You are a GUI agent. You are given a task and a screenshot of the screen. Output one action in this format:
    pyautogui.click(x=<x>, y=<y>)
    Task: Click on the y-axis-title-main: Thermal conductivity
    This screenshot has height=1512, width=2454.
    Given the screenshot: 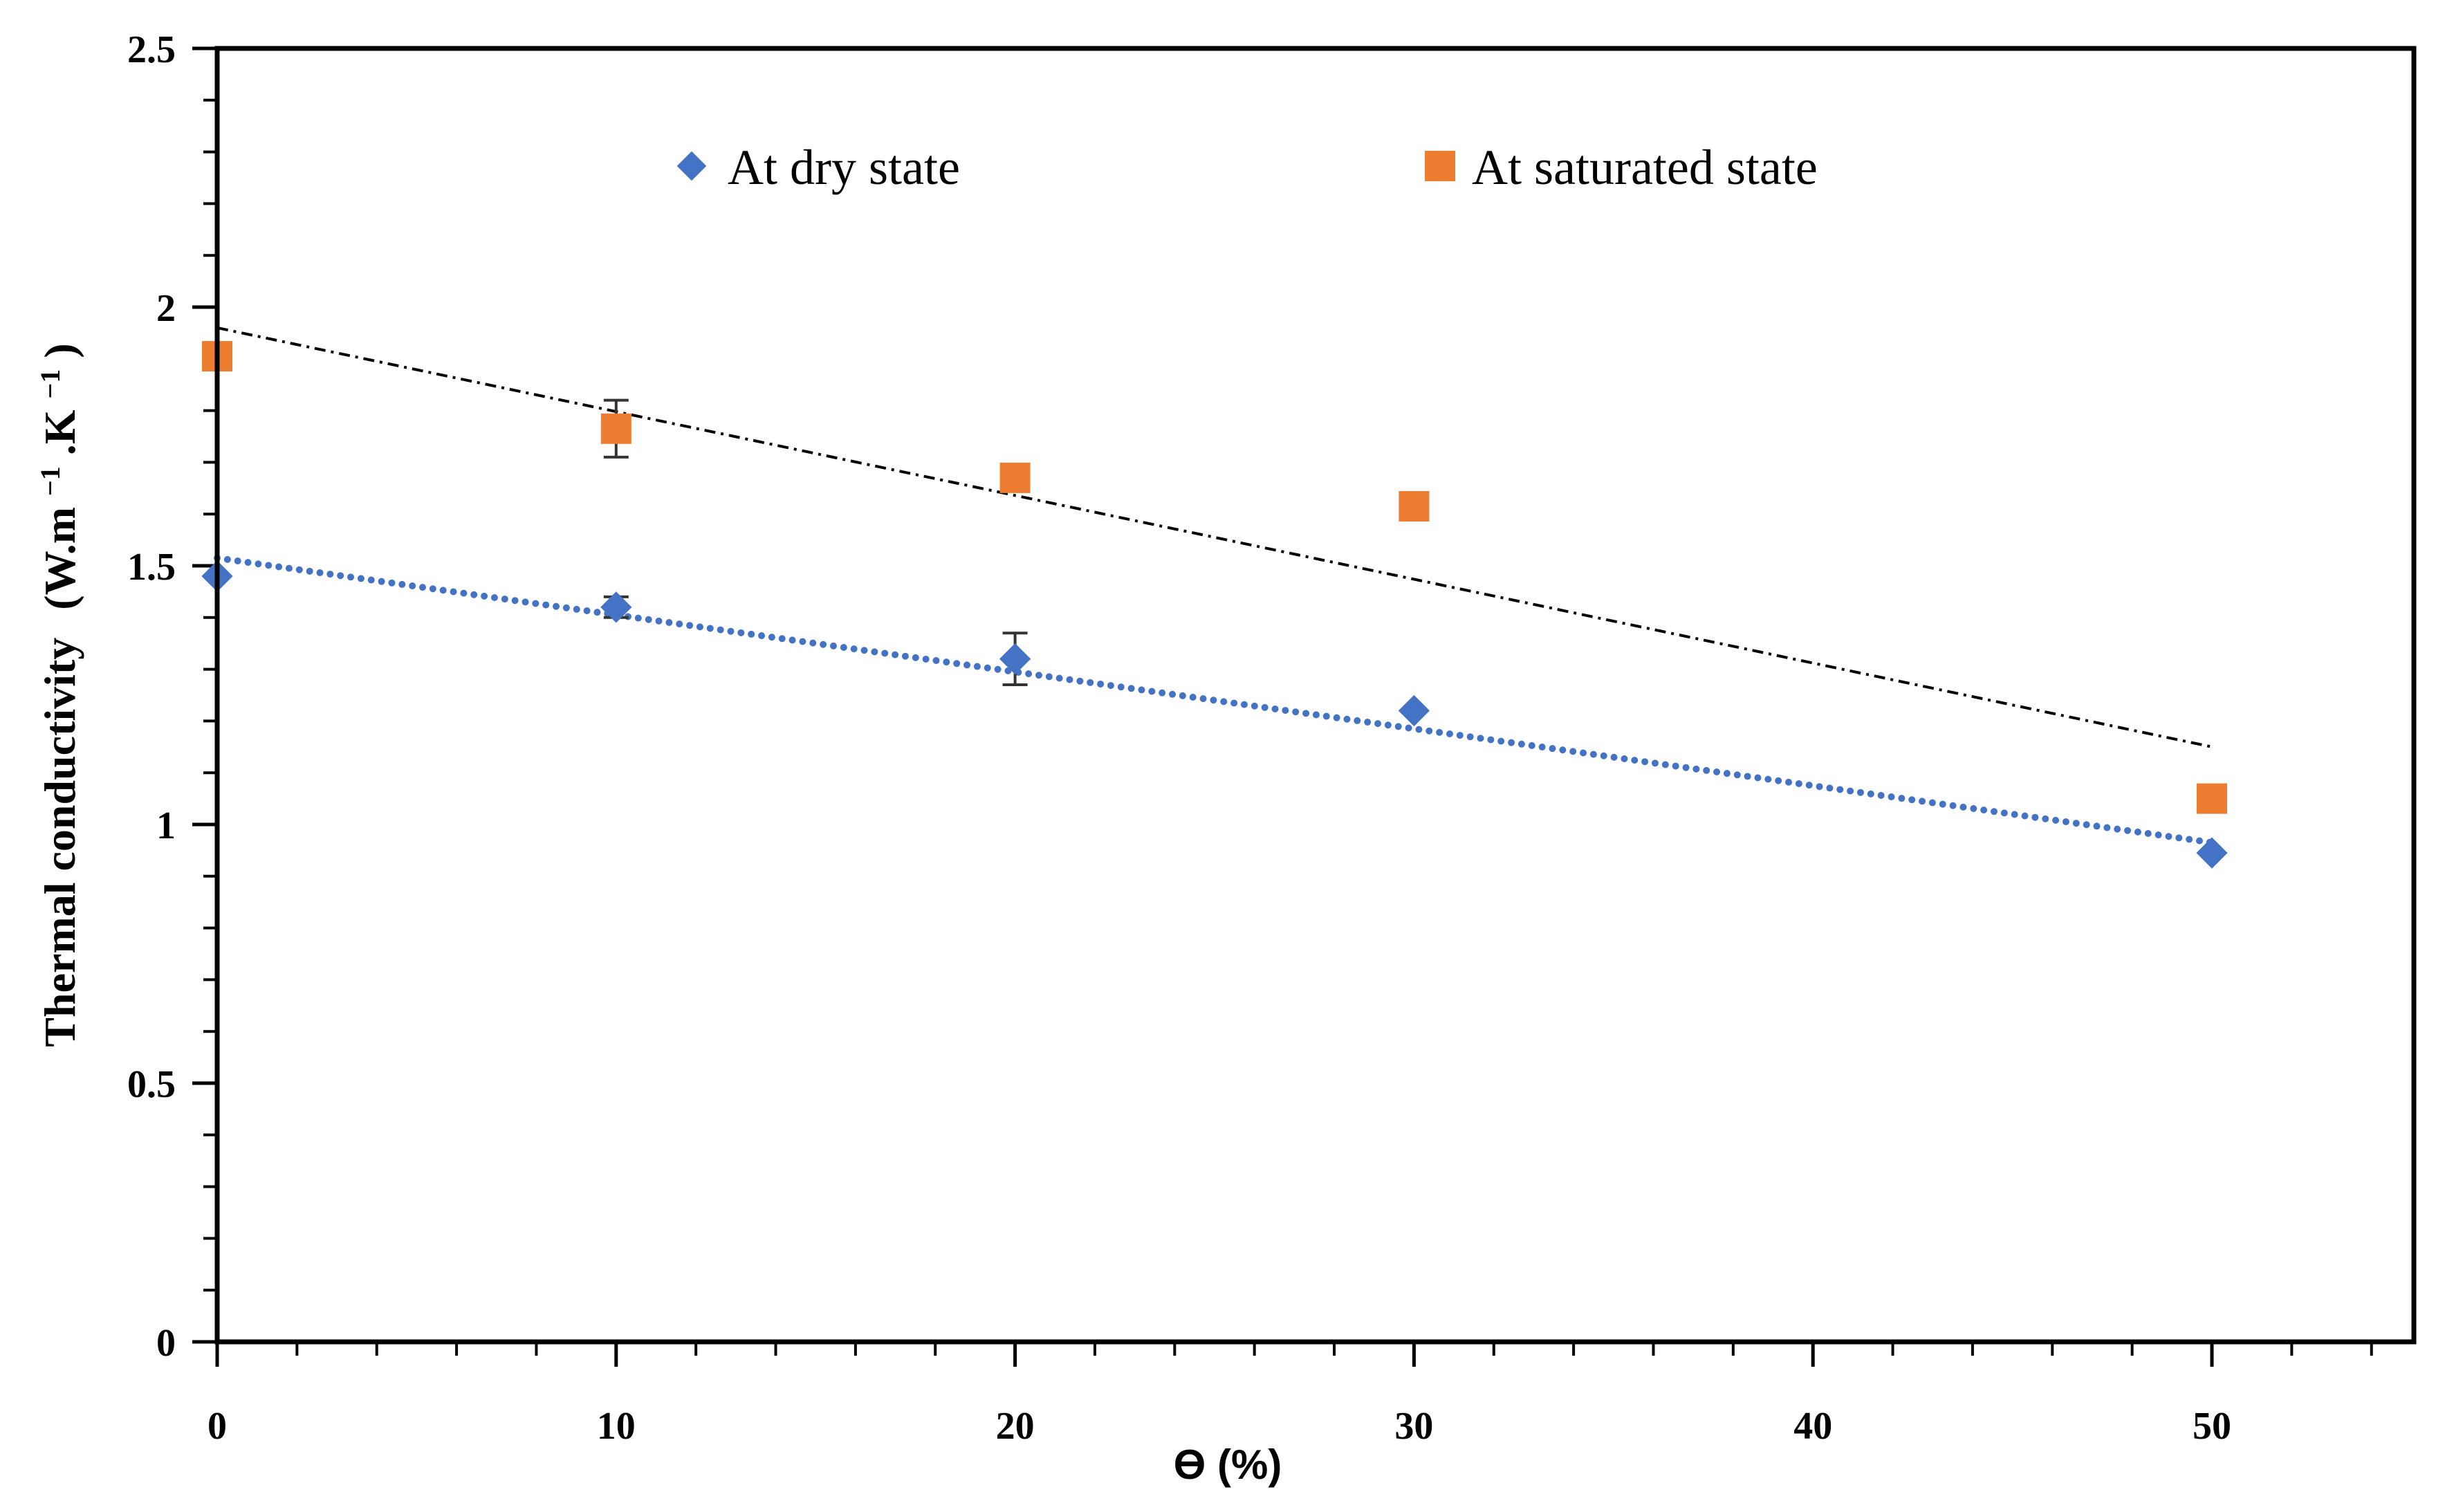 What is the action you would take?
    pyautogui.click(x=59, y=842)
    